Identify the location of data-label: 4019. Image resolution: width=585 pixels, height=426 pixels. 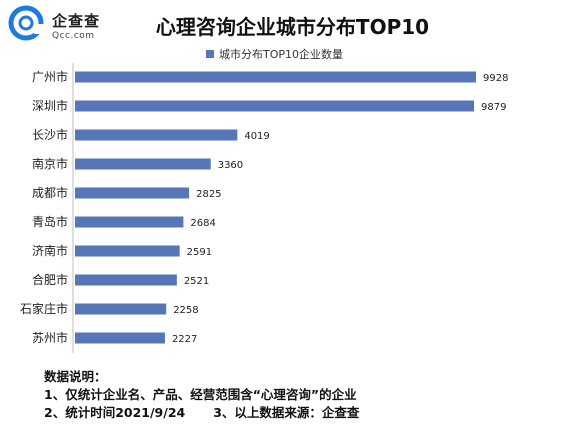
(256, 136).